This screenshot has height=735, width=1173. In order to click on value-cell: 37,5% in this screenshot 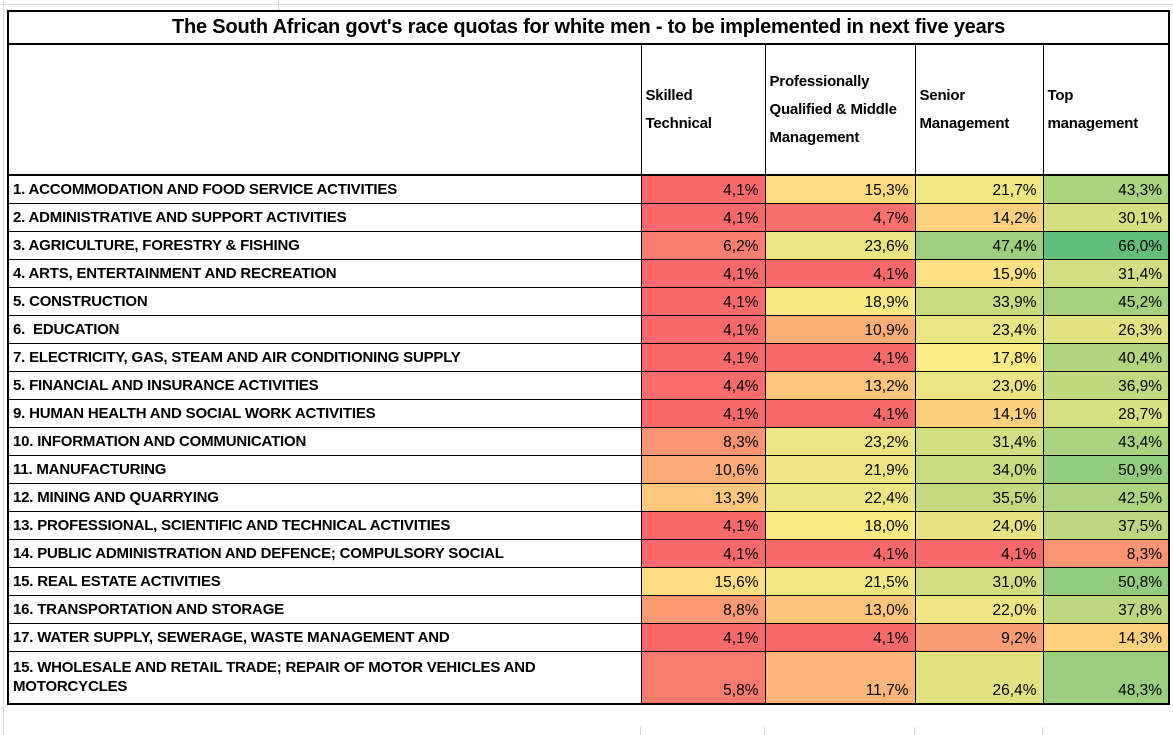, I will do `click(1106, 525)`.